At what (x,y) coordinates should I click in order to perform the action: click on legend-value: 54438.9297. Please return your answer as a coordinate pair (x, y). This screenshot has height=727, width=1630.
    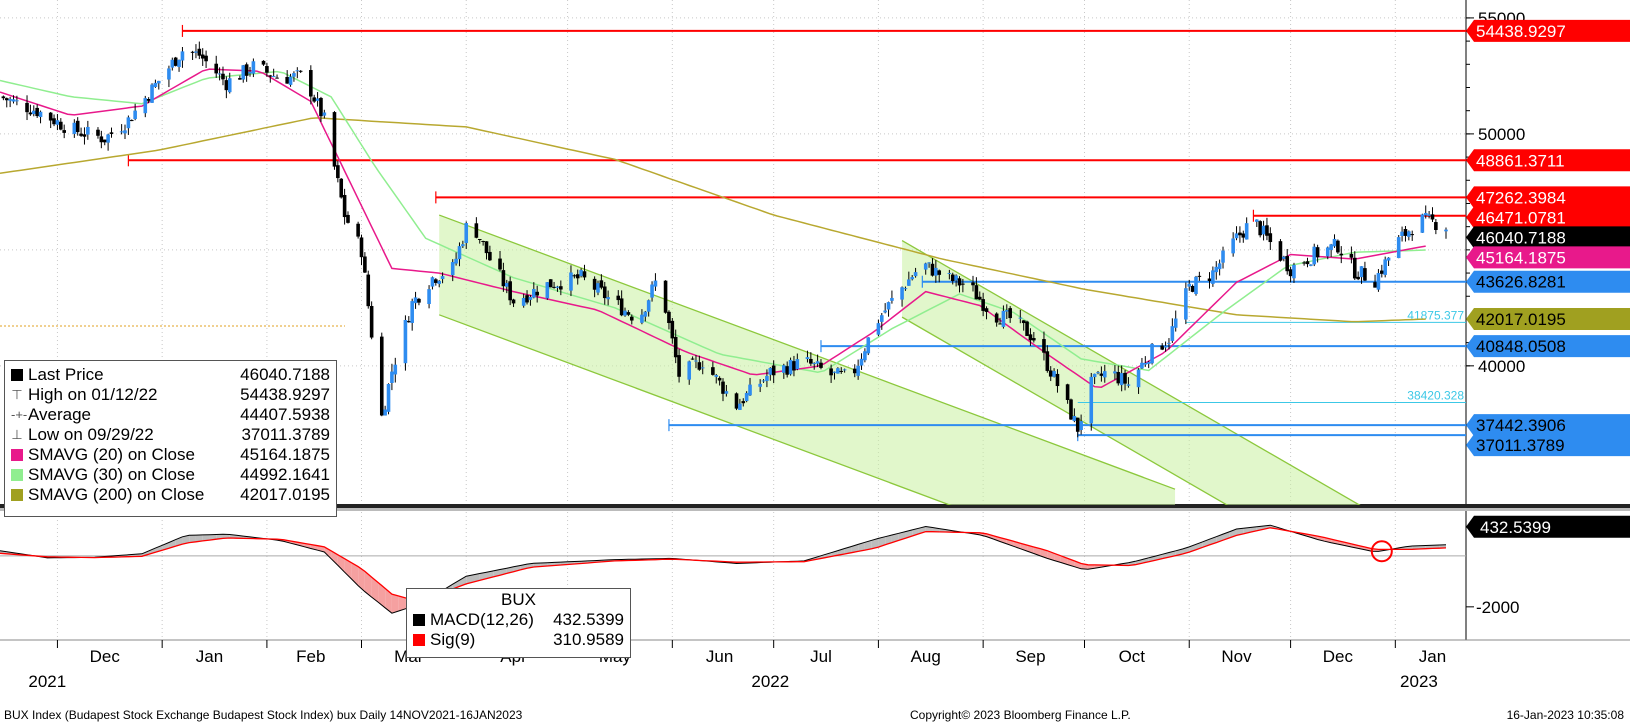
    Looking at the image, I should click on (285, 394).